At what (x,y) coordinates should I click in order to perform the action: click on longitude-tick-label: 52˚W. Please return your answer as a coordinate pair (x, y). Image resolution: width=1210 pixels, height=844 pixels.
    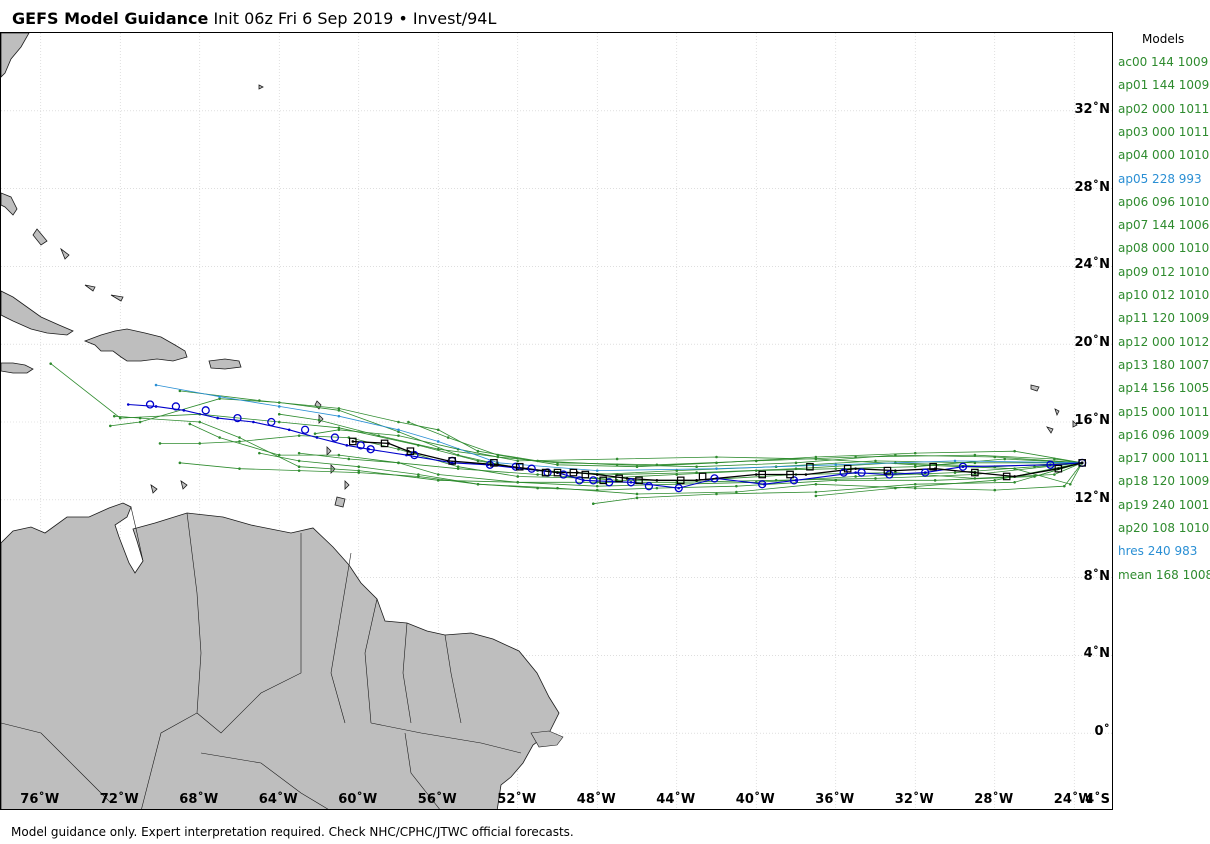
    Looking at the image, I should click on (517, 799).